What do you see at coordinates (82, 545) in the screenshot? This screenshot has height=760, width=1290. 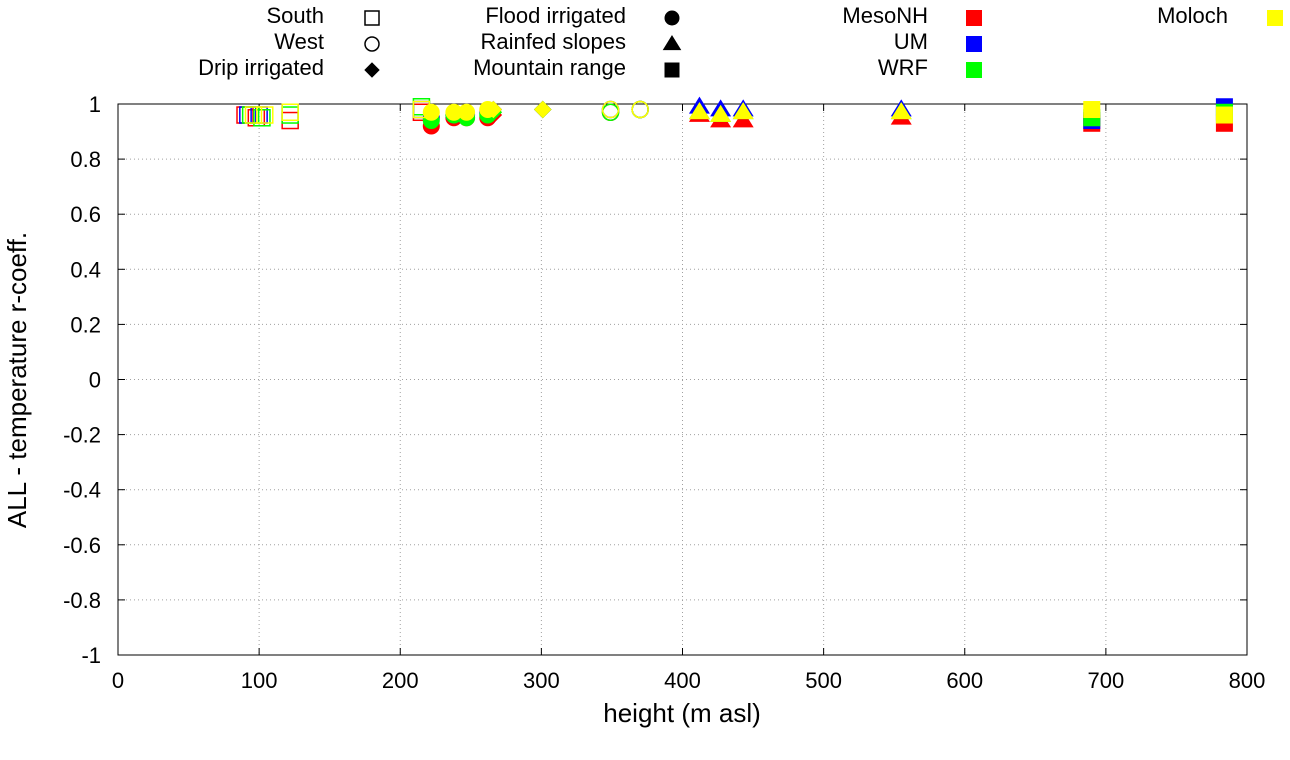 I see `y-tick-label: -0.6` at bounding box center [82, 545].